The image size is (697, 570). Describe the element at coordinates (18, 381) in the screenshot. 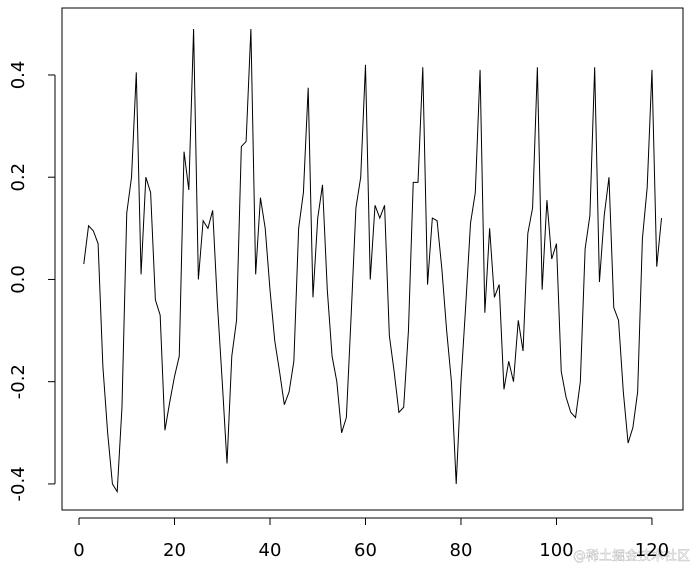

I see `y-tick-label: -0.2` at that location.